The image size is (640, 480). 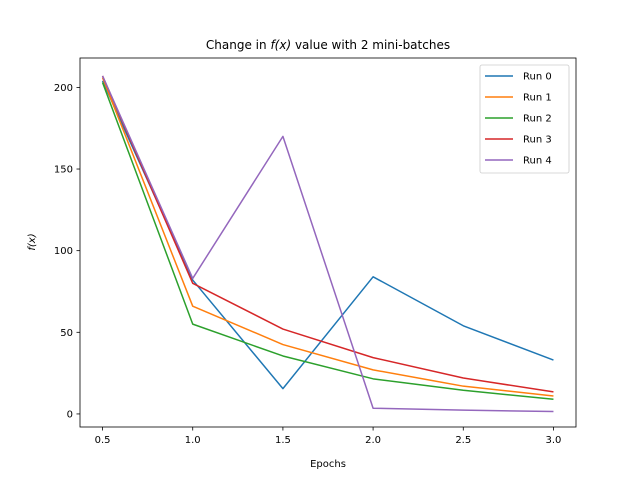 I want to click on x-axis-ticks: 0.5 1.0 1.5 2.0 2.5 3.0, so click(x=328, y=436).